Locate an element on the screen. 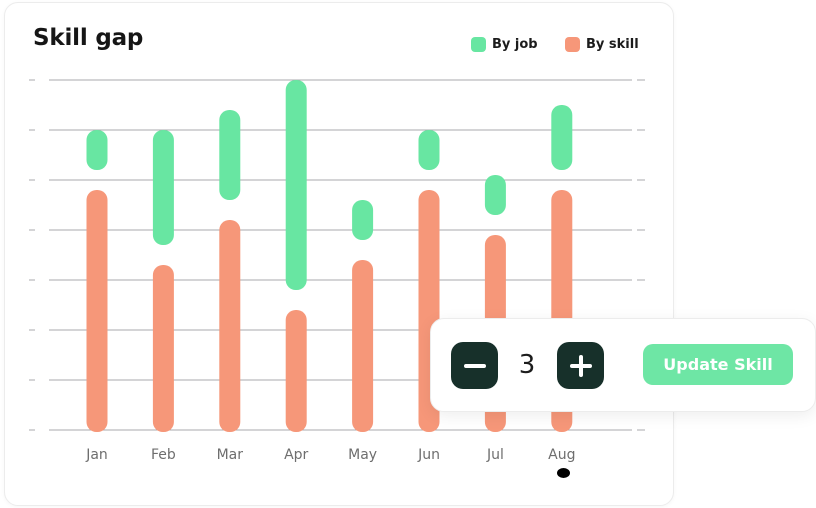 The image size is (816, 508). bar-by-job-may is located at coordinates (363, 220).